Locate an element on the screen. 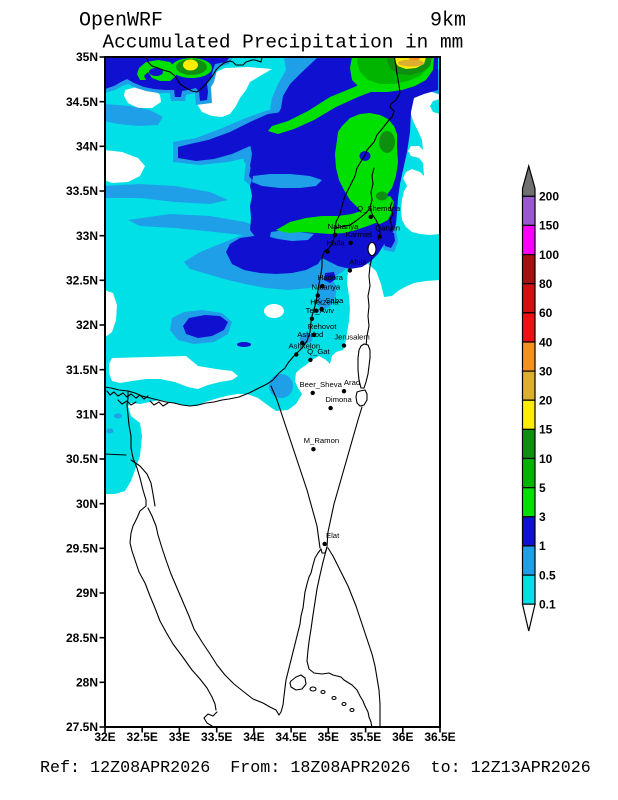 This screenshot has width=618, height=800. svg-text: 15 is located at coordinates (546, 430).